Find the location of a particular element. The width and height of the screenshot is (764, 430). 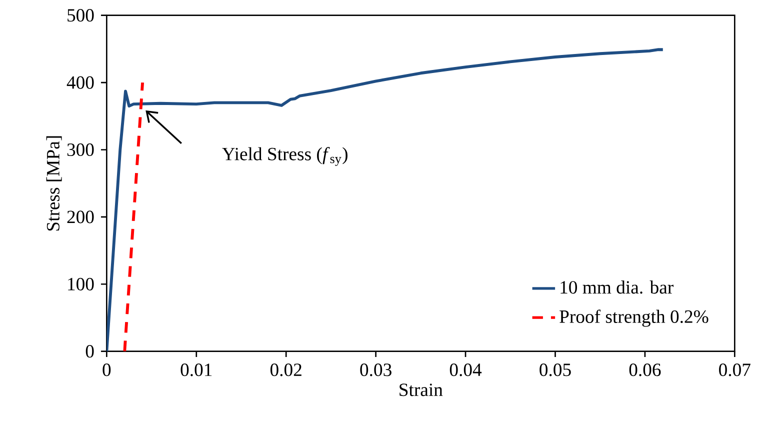

x-tick-label: 0.03 is located at coordinates (376, 370).